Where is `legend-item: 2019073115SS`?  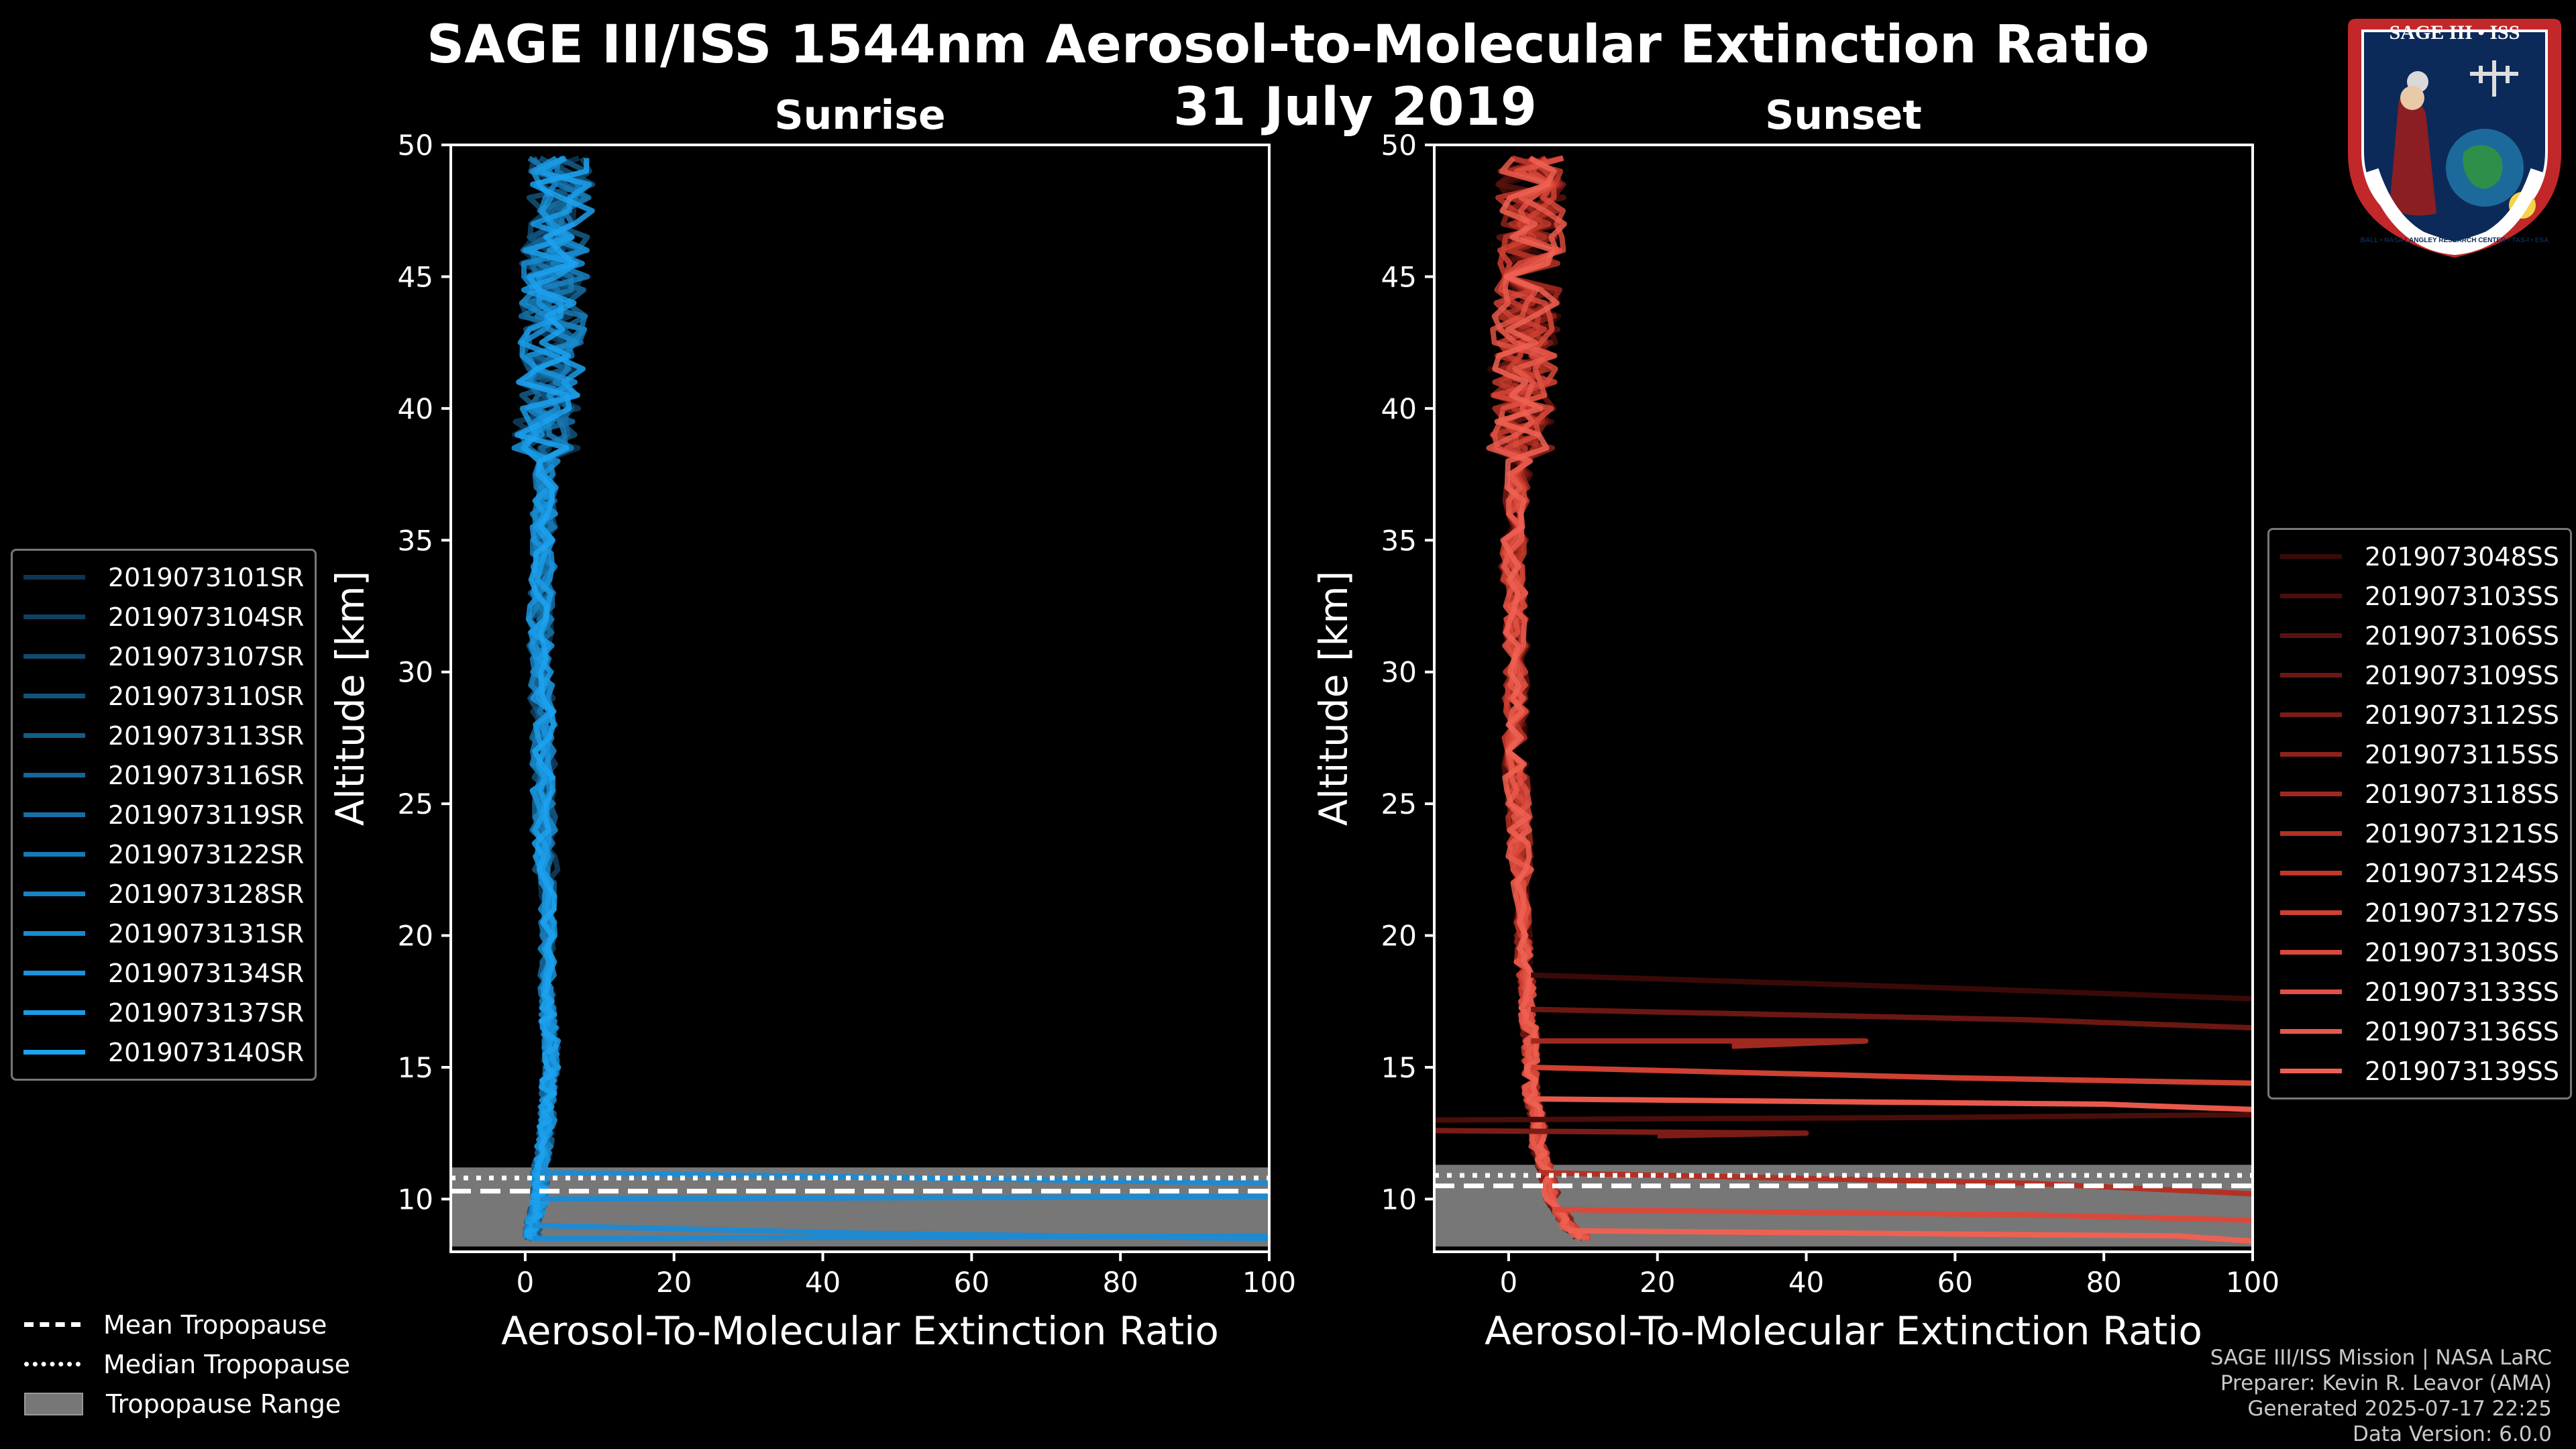
legend-item: 2019073115SS is located at coordinates (2419, 754).